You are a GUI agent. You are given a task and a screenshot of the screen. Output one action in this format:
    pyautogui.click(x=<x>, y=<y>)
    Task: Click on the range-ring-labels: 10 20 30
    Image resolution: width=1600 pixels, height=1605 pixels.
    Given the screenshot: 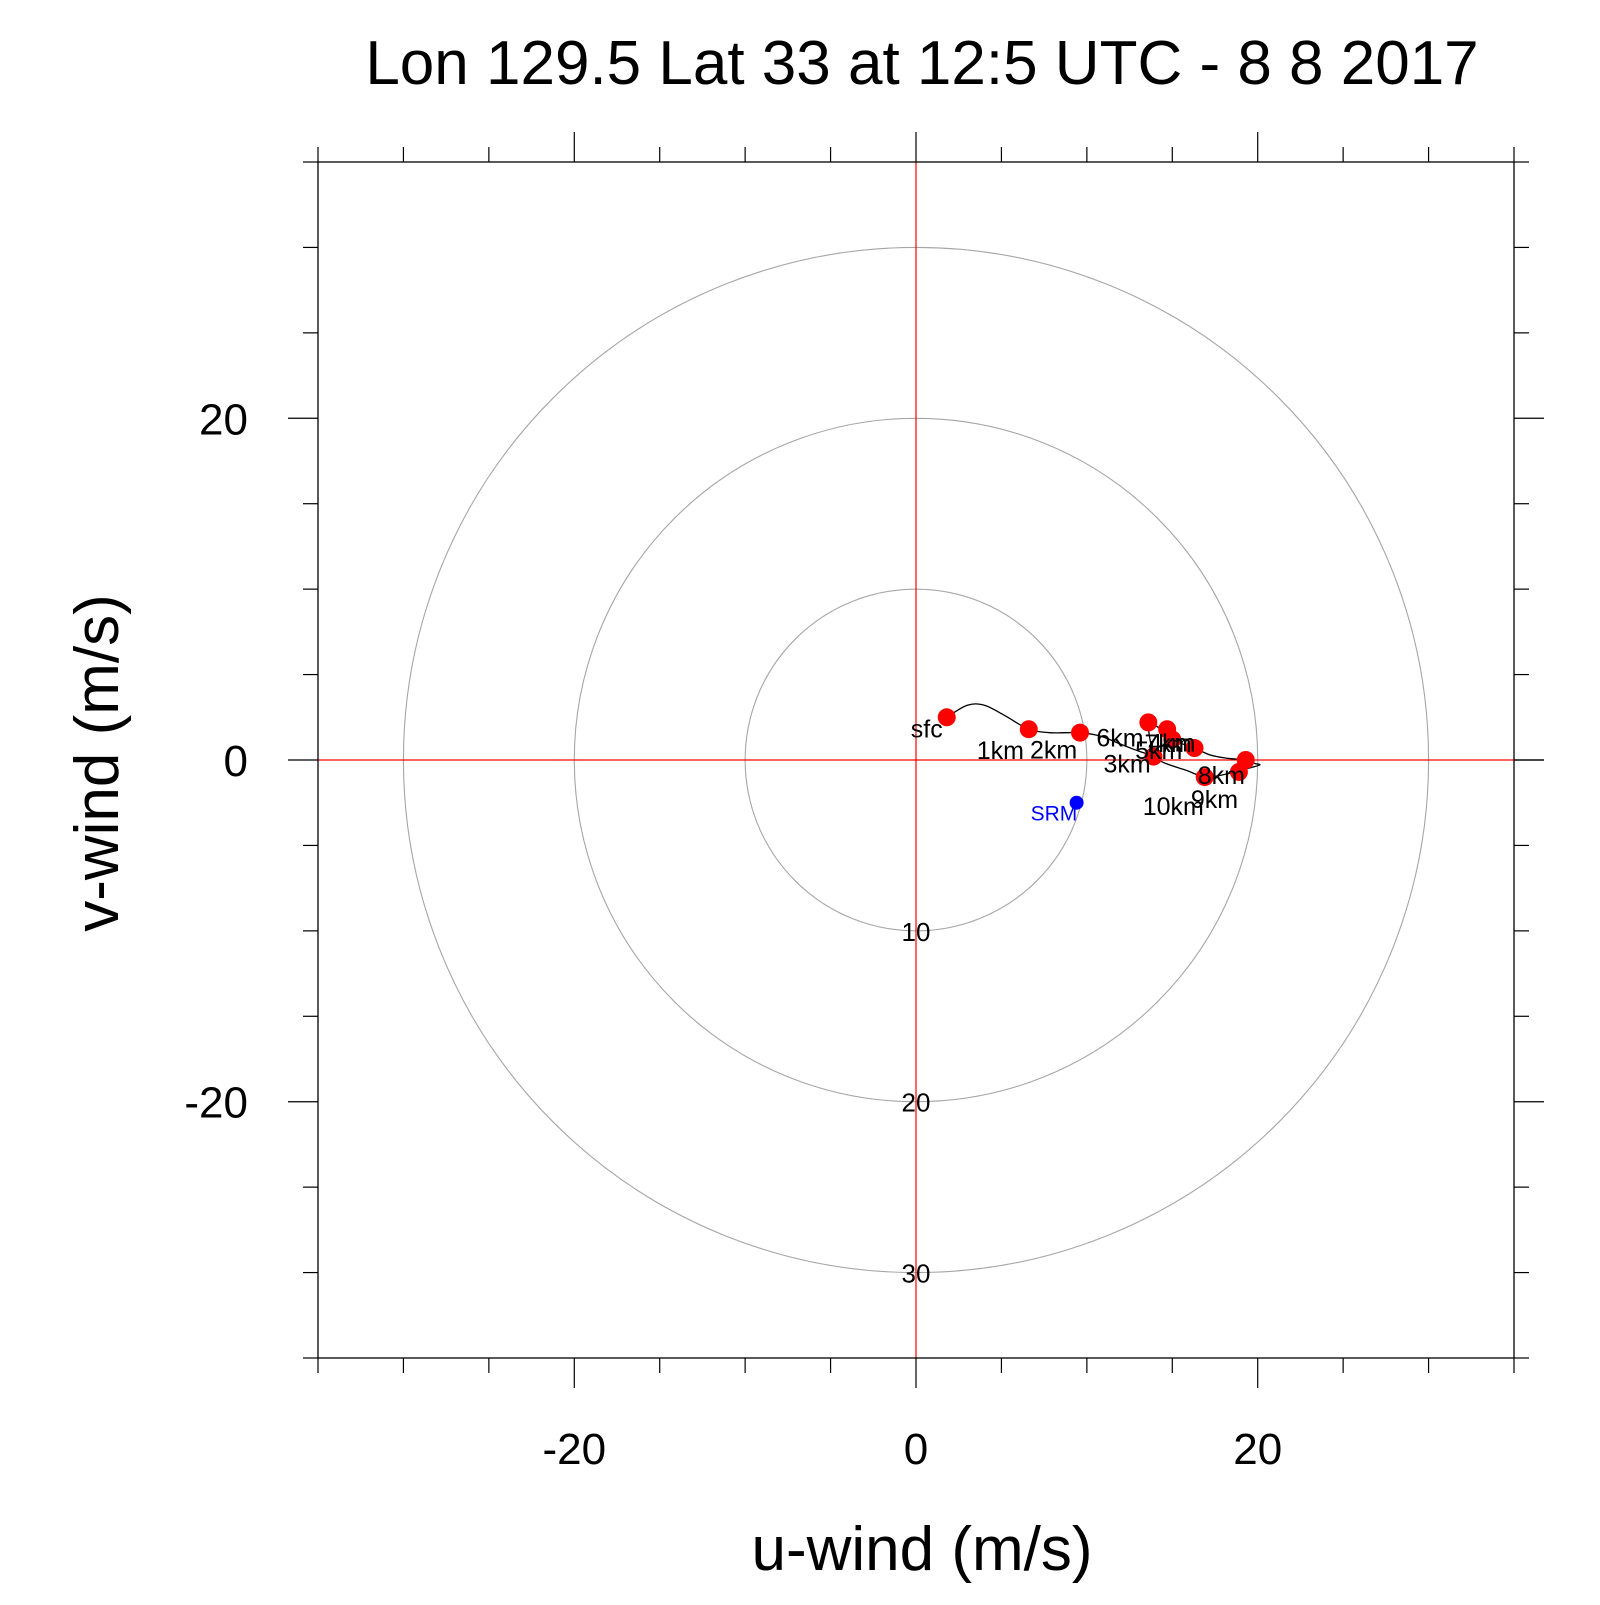 What is the action you would take?
    pyautogui.click(x=916, y=1103)
    